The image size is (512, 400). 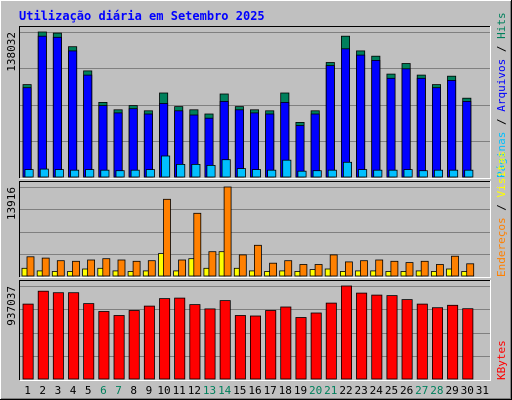 I want to click on x-label-day-12: 12, so click(x=194, y=390).